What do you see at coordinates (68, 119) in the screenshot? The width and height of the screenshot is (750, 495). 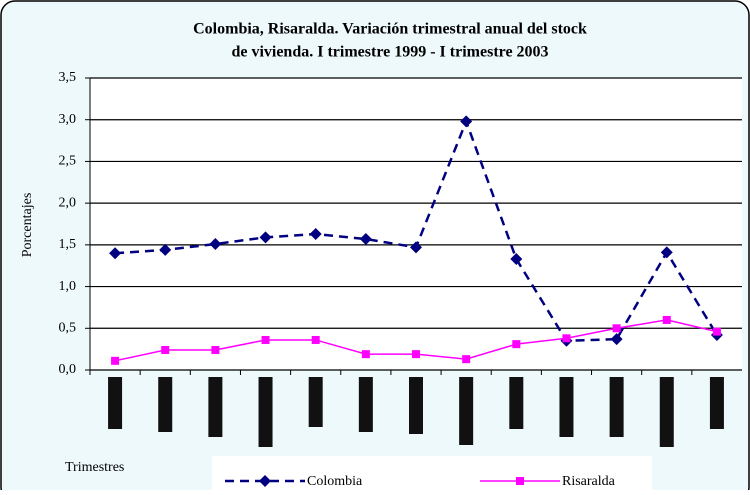 I see `y-tick-label: 3,0` at bounding box center [68, 119].